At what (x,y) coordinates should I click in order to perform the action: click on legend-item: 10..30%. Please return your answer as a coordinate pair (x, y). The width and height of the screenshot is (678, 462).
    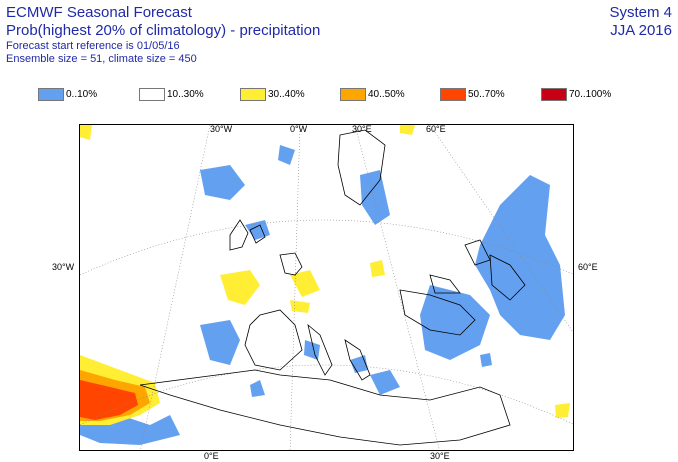
    Looking at the image, I should click on (171, 94).